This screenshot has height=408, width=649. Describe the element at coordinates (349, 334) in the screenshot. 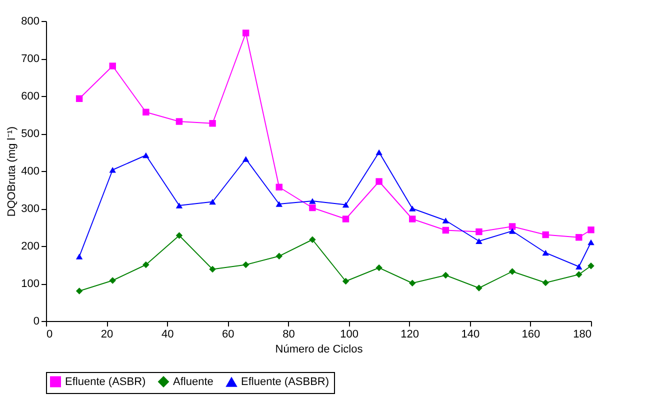

I see `x-tick-label: 100` at that location.